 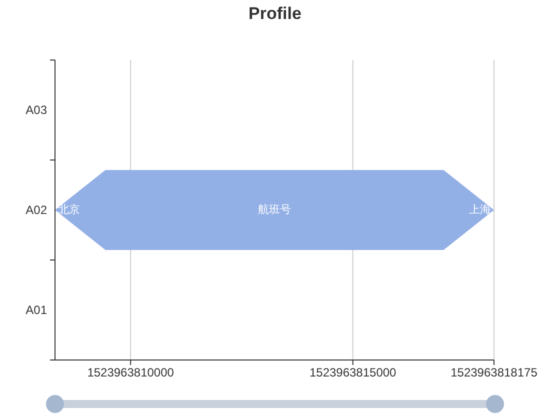 What do you see at coordinates (69, 209) in the screenshot?
I see `annotation: 北京` at bounding box center [69, 209].